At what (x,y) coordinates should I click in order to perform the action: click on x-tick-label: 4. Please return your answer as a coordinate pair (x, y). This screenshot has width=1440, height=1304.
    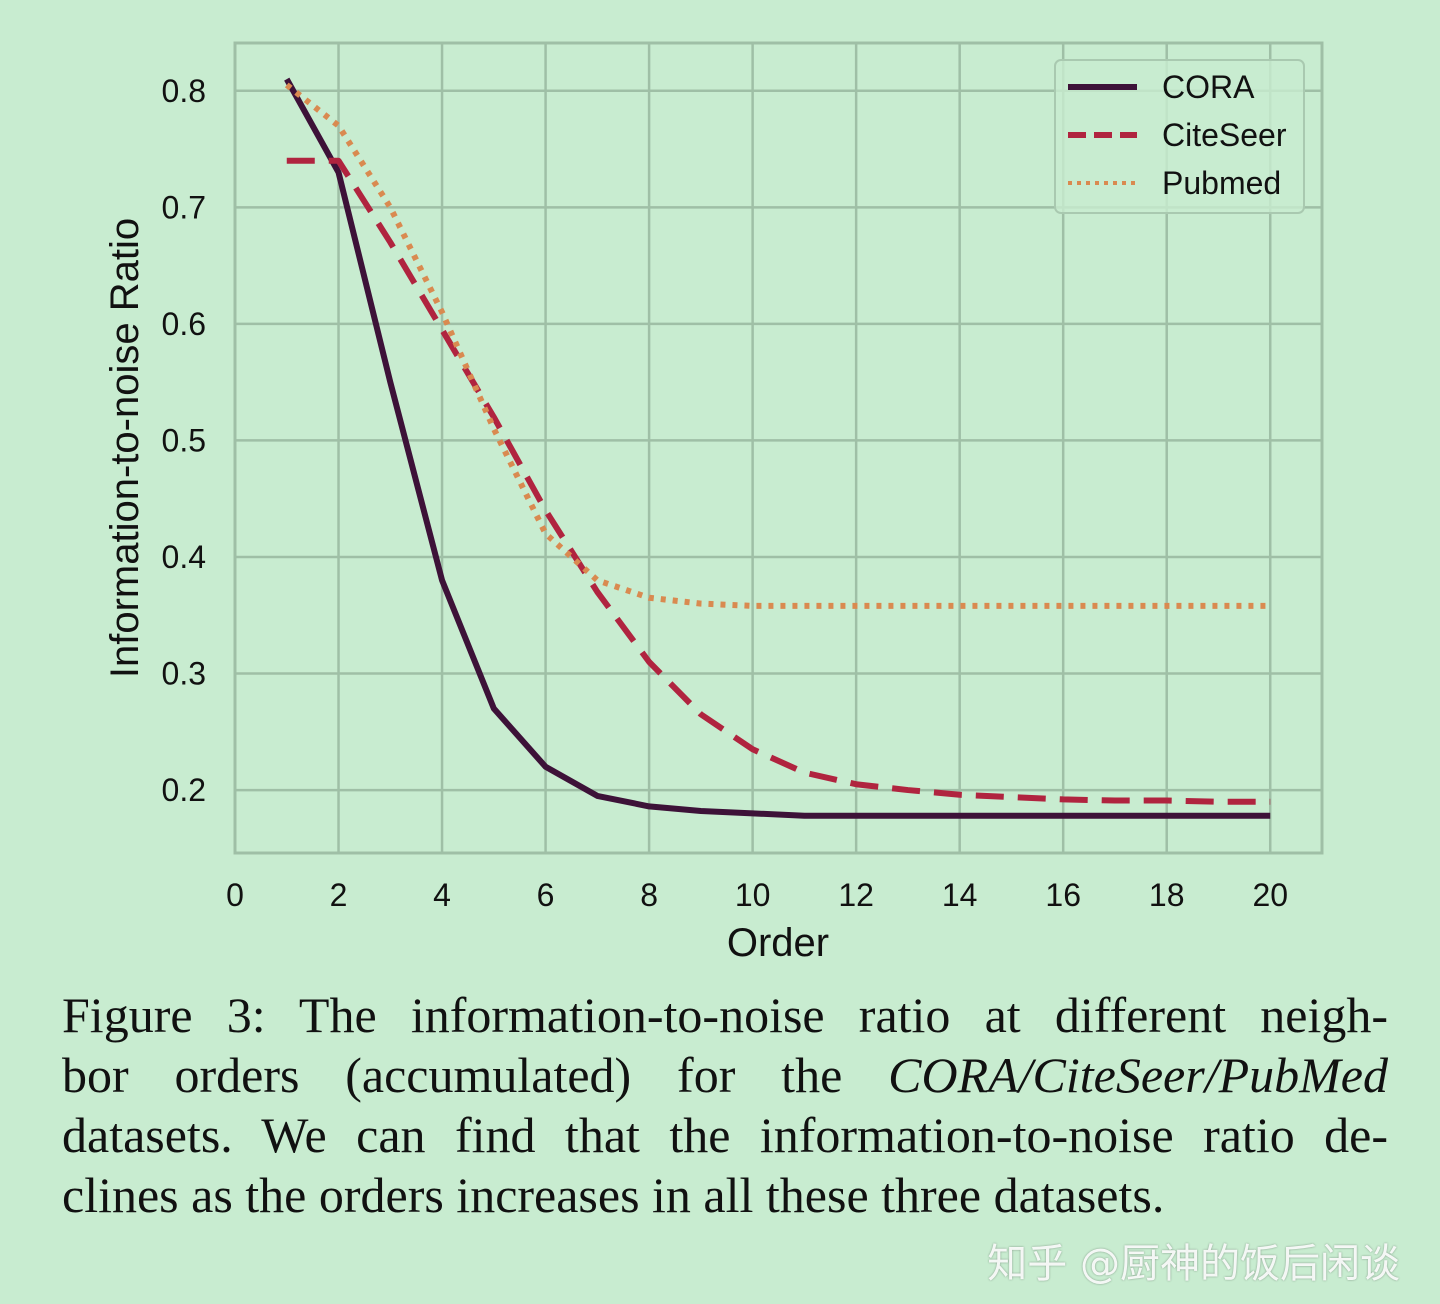
    Looking at the image, I should click on (442, 895).